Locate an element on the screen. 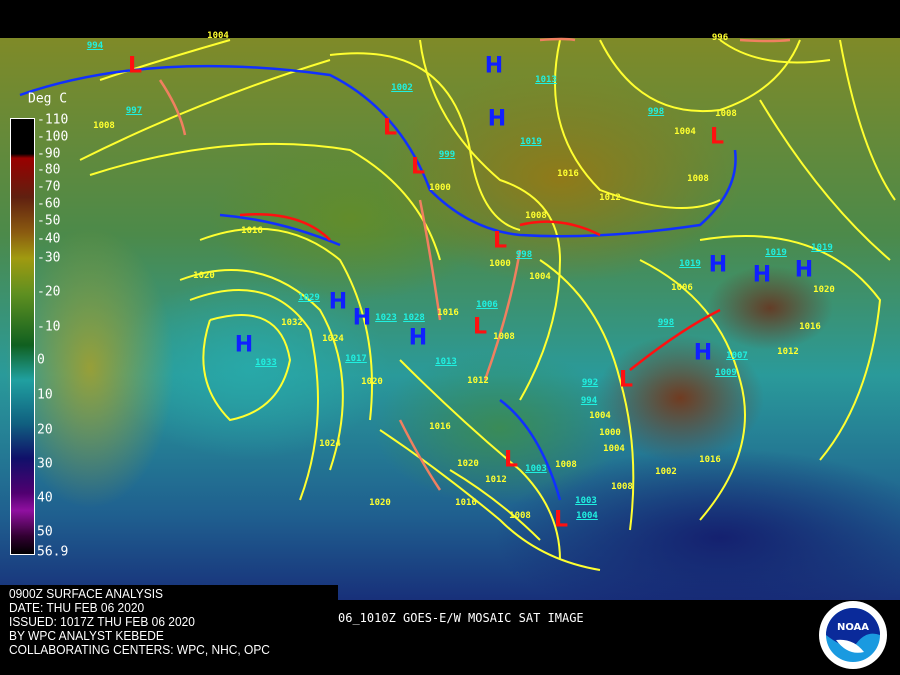 This screenshot has width=900, height=675. colorbar-tick: 40 is located at coordinates (45, 498).